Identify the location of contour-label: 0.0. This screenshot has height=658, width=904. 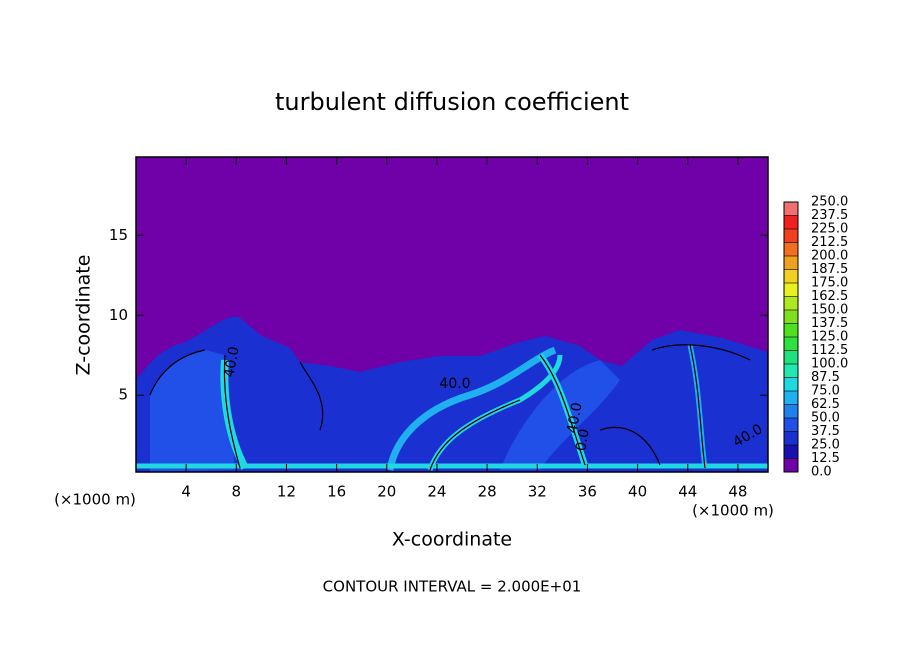
(583, 440).